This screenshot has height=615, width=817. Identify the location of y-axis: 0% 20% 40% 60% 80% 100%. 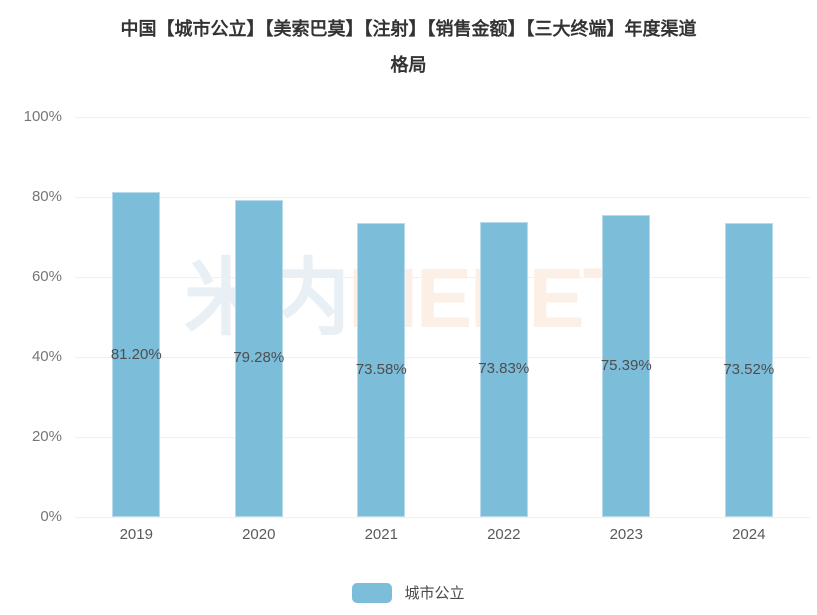
(31, 307).